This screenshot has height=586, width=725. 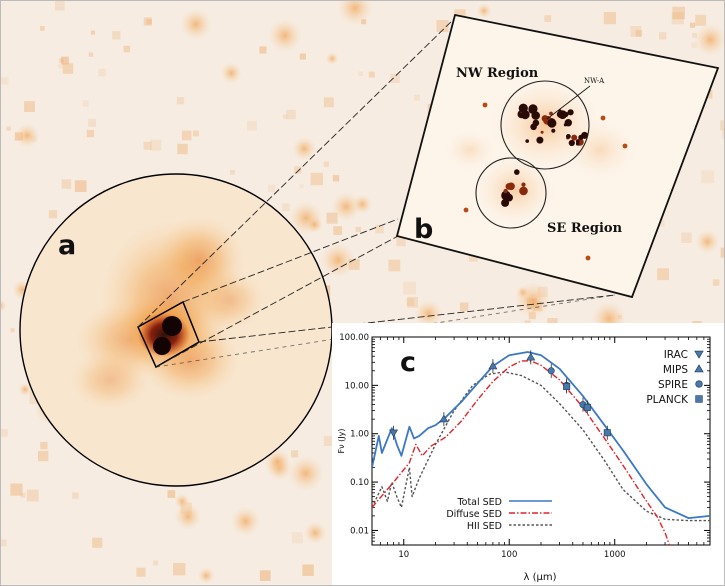 What do you see at coordinates (403, 555) in the screenshot?
I see `x-tick-label: 10` at bounding box center [403, 555].